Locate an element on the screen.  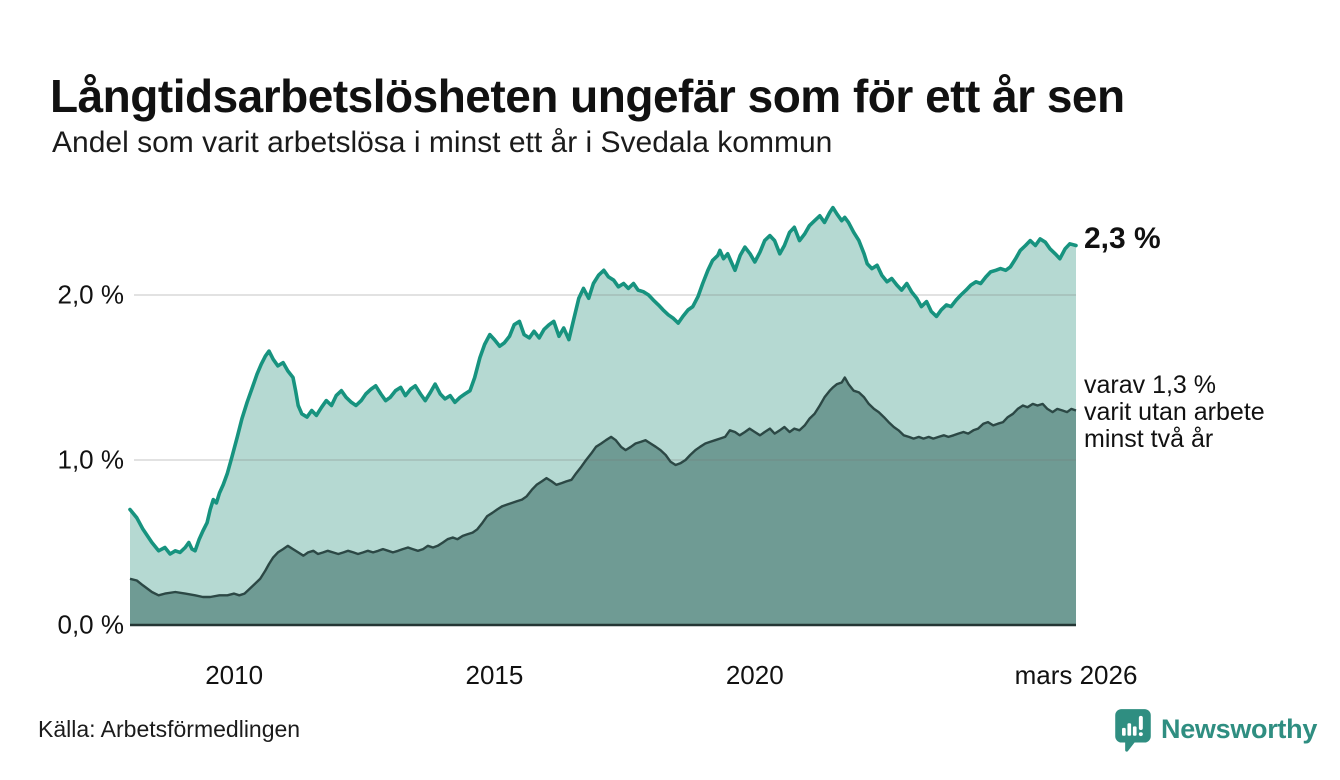
newsworthy-bubble-icon is located at coordinates (1133, 730).